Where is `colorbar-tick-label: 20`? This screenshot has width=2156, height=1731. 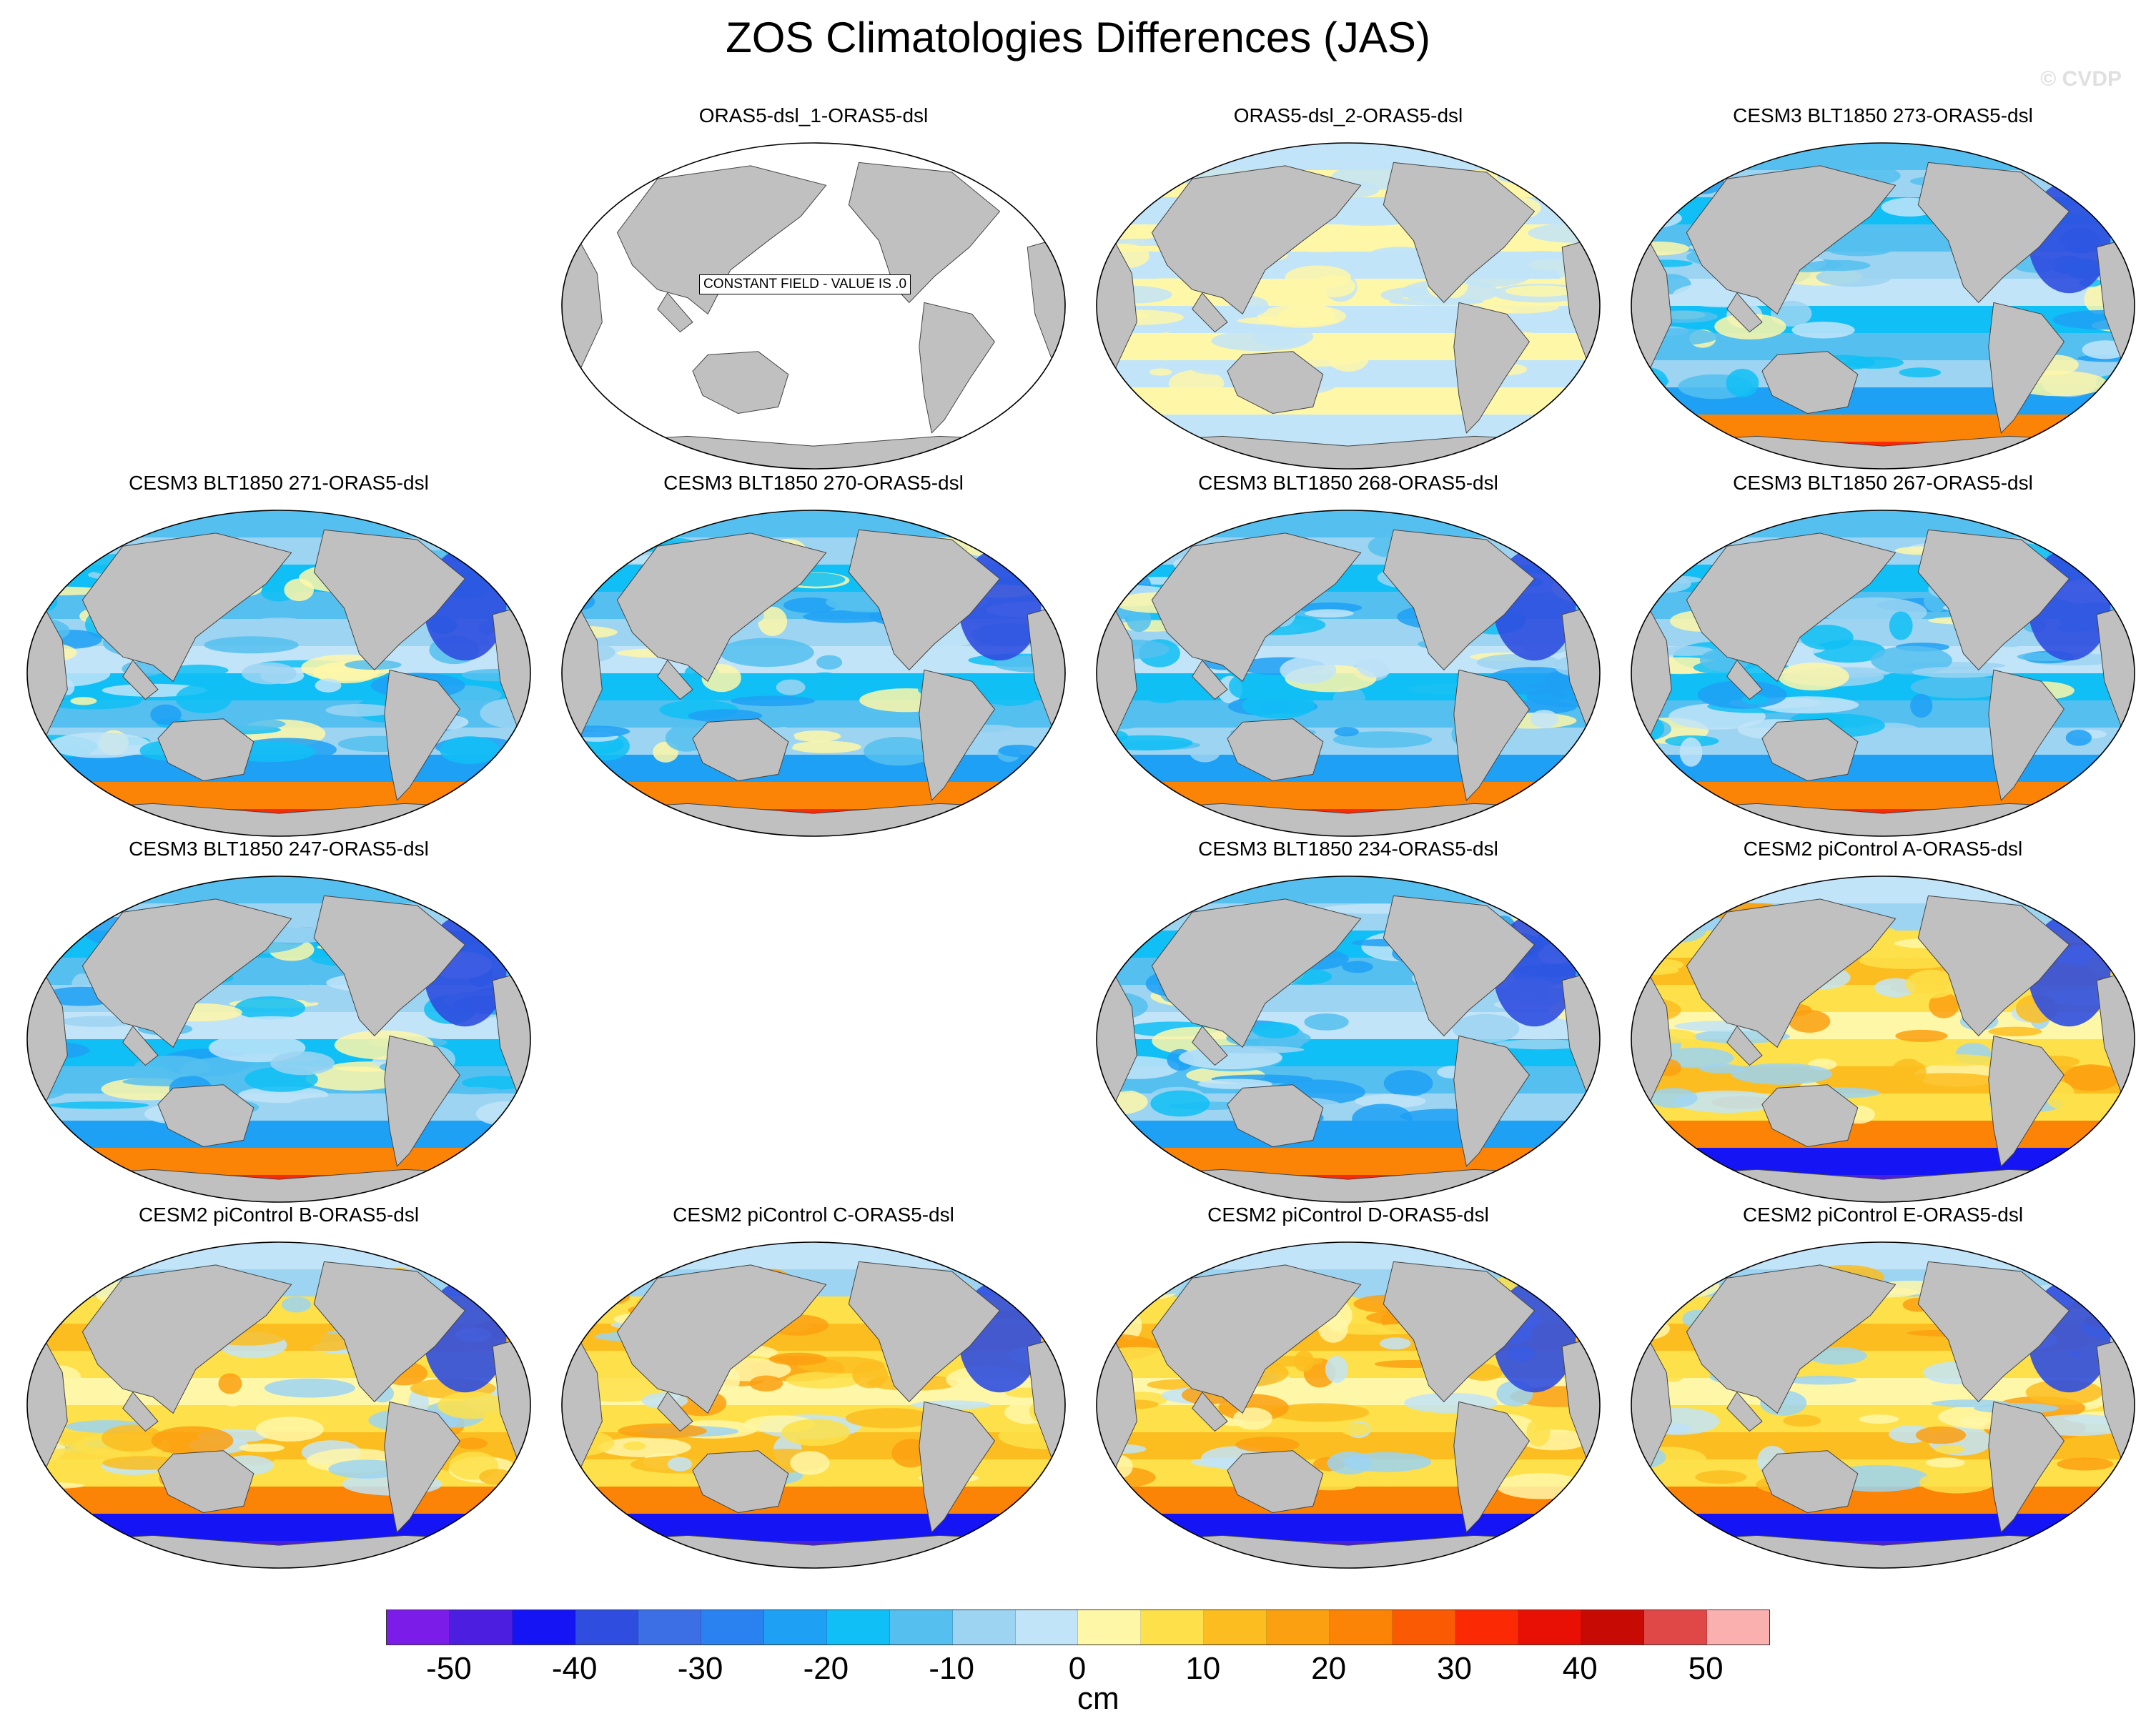 colorbar-tick-label: 20 is located at coordinates (1329, 1668).